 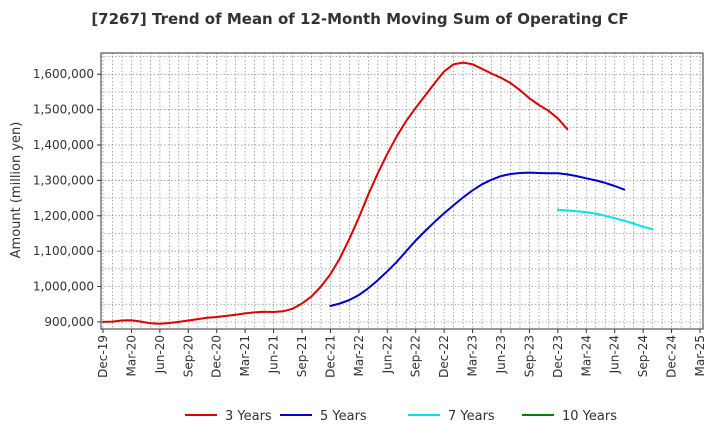 What do you see at coordinates (245, 355) in the screenshot?
I see `x-tick-label: Mar-21` at bounding box center [245, 355].